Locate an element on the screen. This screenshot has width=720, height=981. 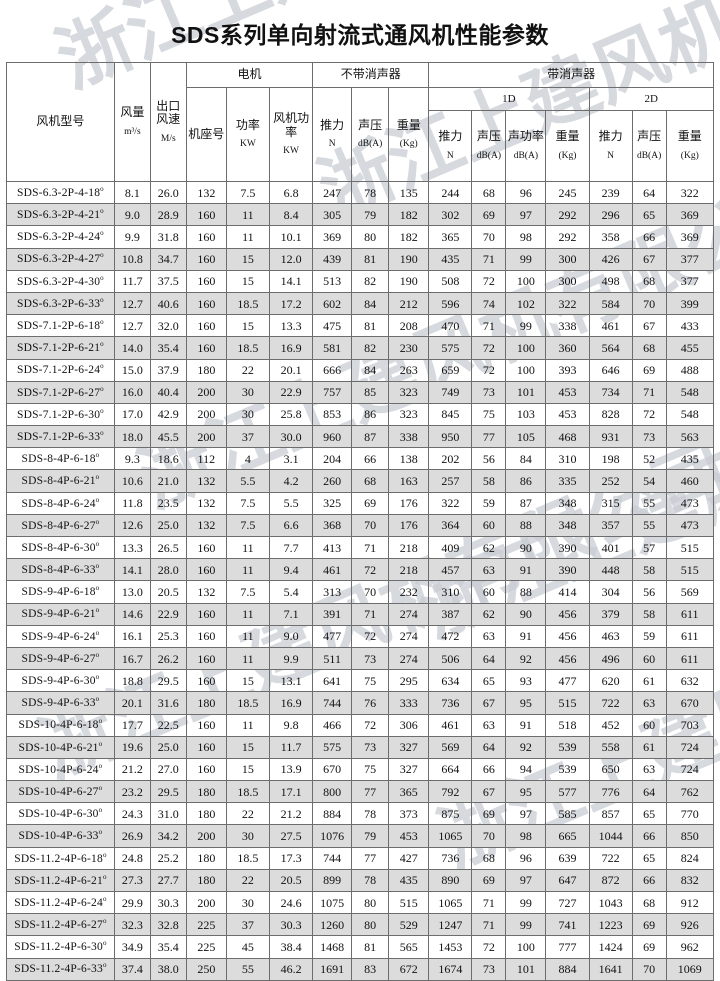
cell-model: SDS-8-4P-6-30o is located at coordinates (60, 547).